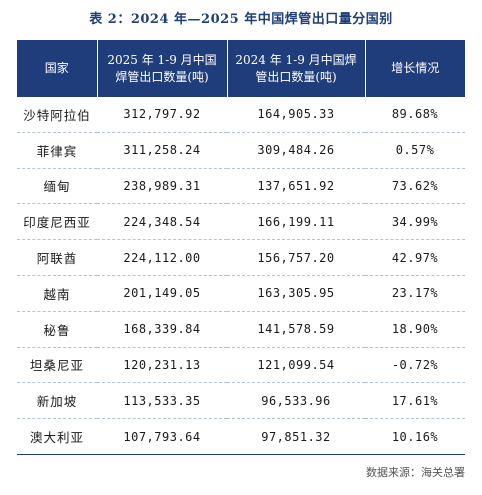 This screenshot has height=495, width=482. What do you see at coordinates (57, 222) in the screenshot?
I see `country-cell: 印度尼西亚` at bounding box center [57, 222].